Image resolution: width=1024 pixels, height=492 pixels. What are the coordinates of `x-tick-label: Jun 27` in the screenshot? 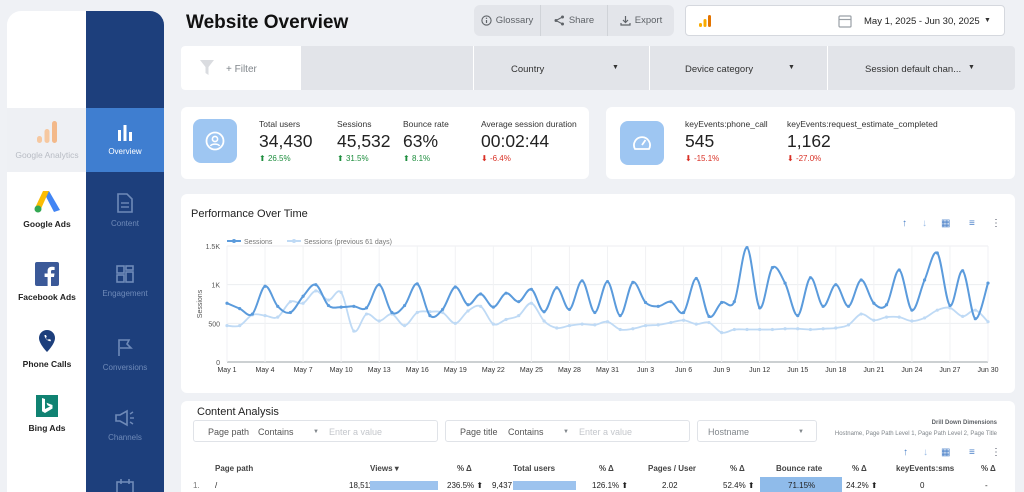 It's located at (949, 370).